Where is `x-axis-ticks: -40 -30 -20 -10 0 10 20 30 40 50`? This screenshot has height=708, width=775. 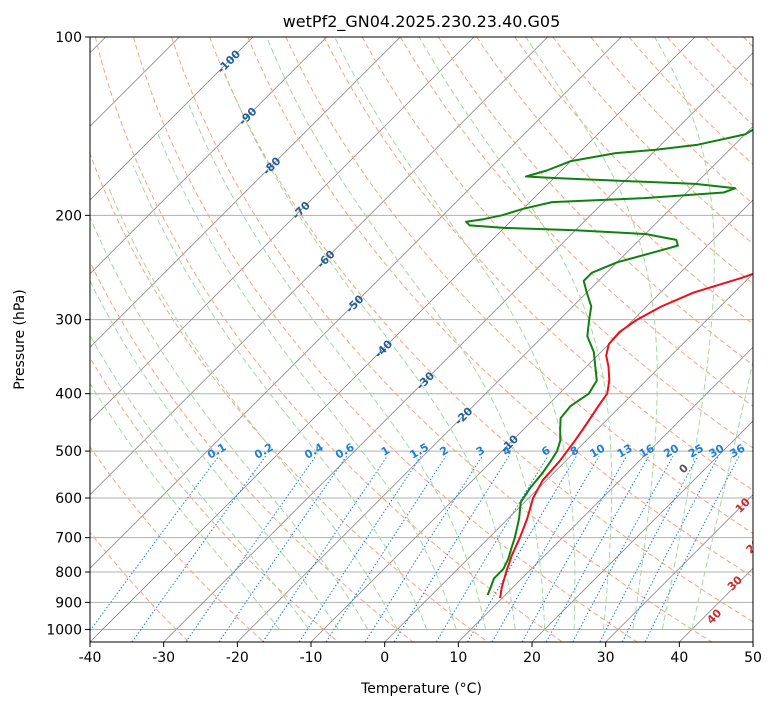 x-axis-ticks: -40 -30 -20 -10 0 10 20 30 40 50 is located at coordinates (420, 654).